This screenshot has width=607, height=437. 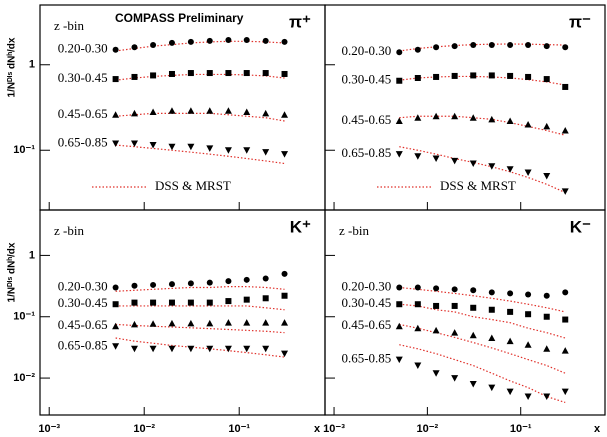 I want to click on y-tick-label: 10⁻¹, so click(x=24, y=317).